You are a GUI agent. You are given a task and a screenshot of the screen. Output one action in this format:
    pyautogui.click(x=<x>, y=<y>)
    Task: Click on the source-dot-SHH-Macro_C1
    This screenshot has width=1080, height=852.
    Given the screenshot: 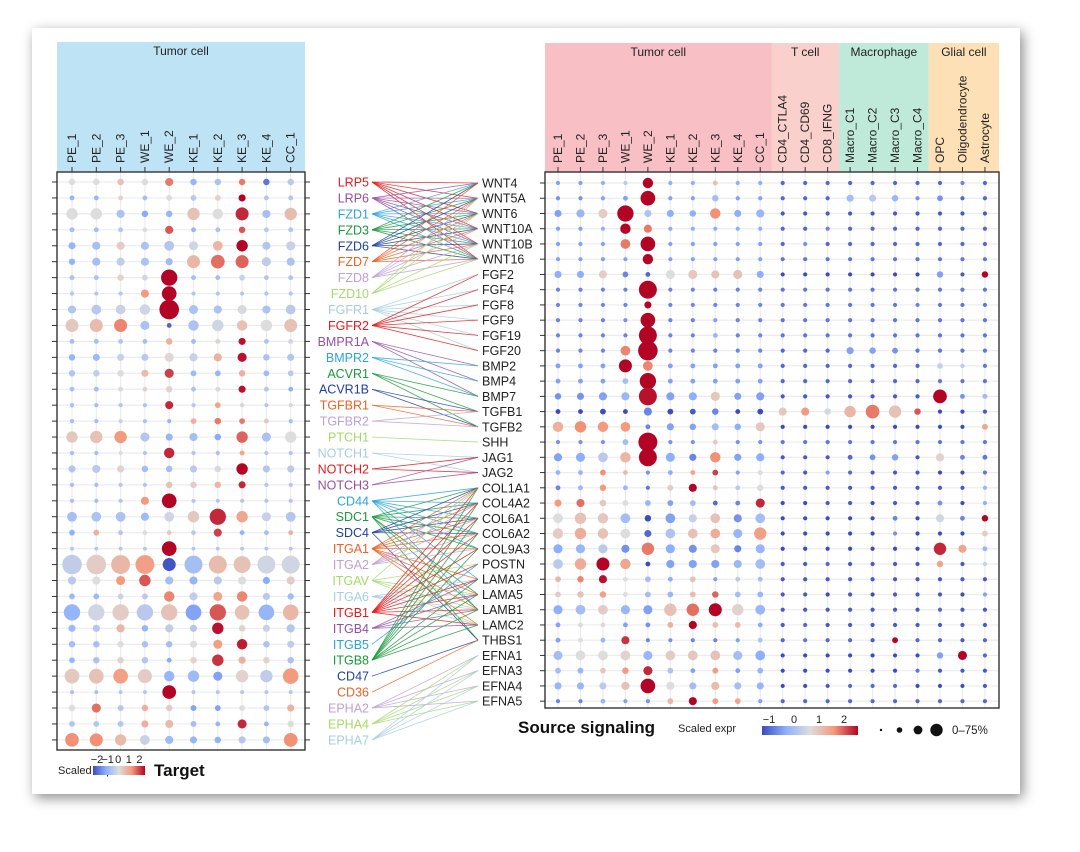 What is the action you would take?
    pyautogui.click(x=850, y=442)
    